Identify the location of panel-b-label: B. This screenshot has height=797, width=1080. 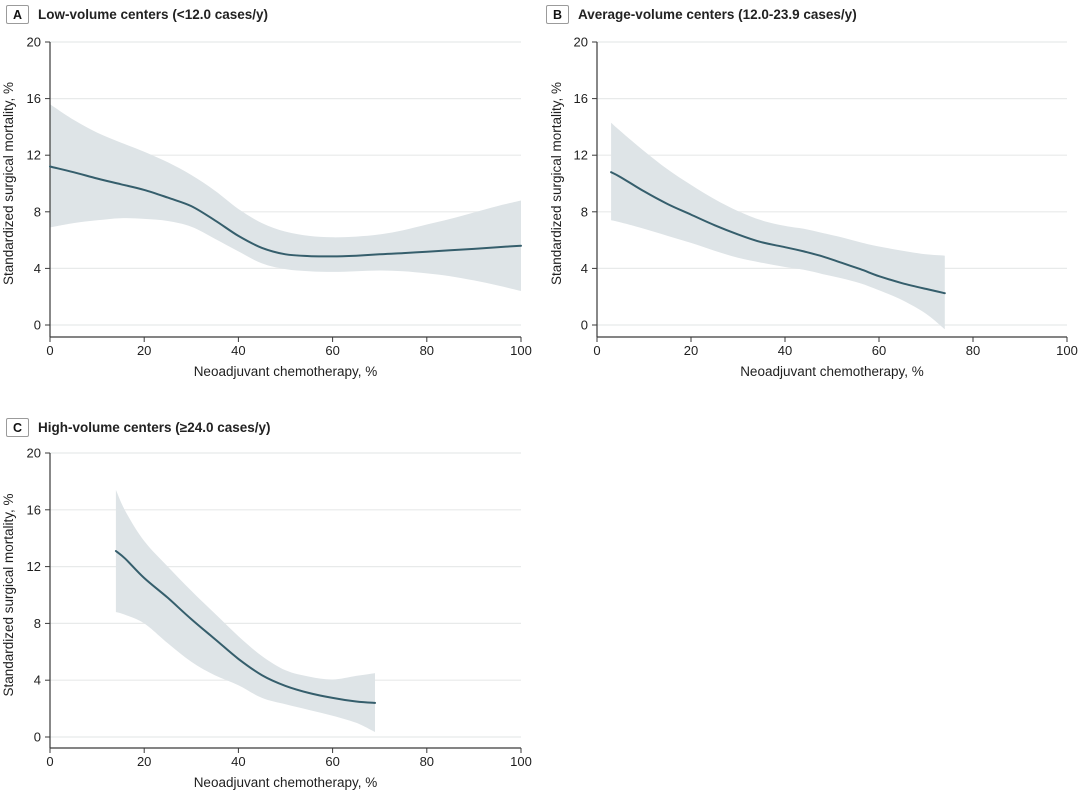
(558, 14).